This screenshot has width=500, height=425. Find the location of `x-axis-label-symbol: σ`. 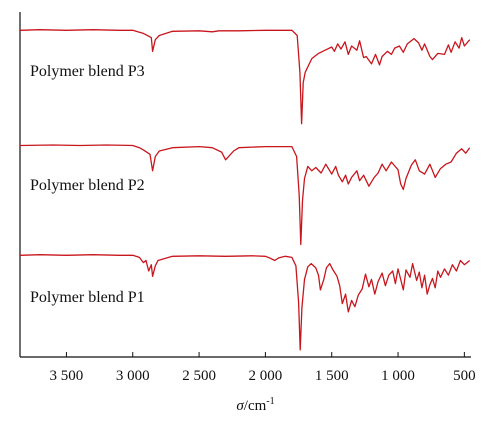

x-axis-label-symbol: σ is located at coordinates (240, 406).